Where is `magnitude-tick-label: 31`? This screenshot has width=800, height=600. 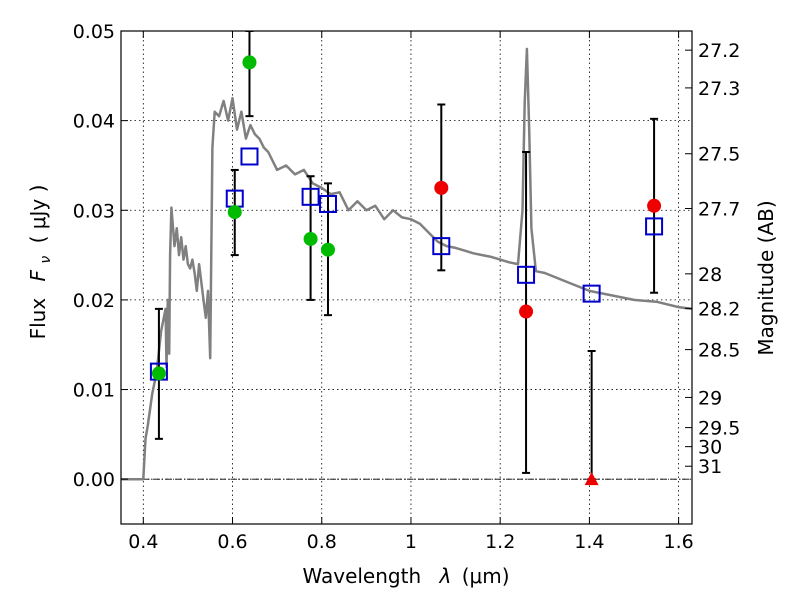
magnitude-tick-label: 31 is located at coordinates (710, 467).